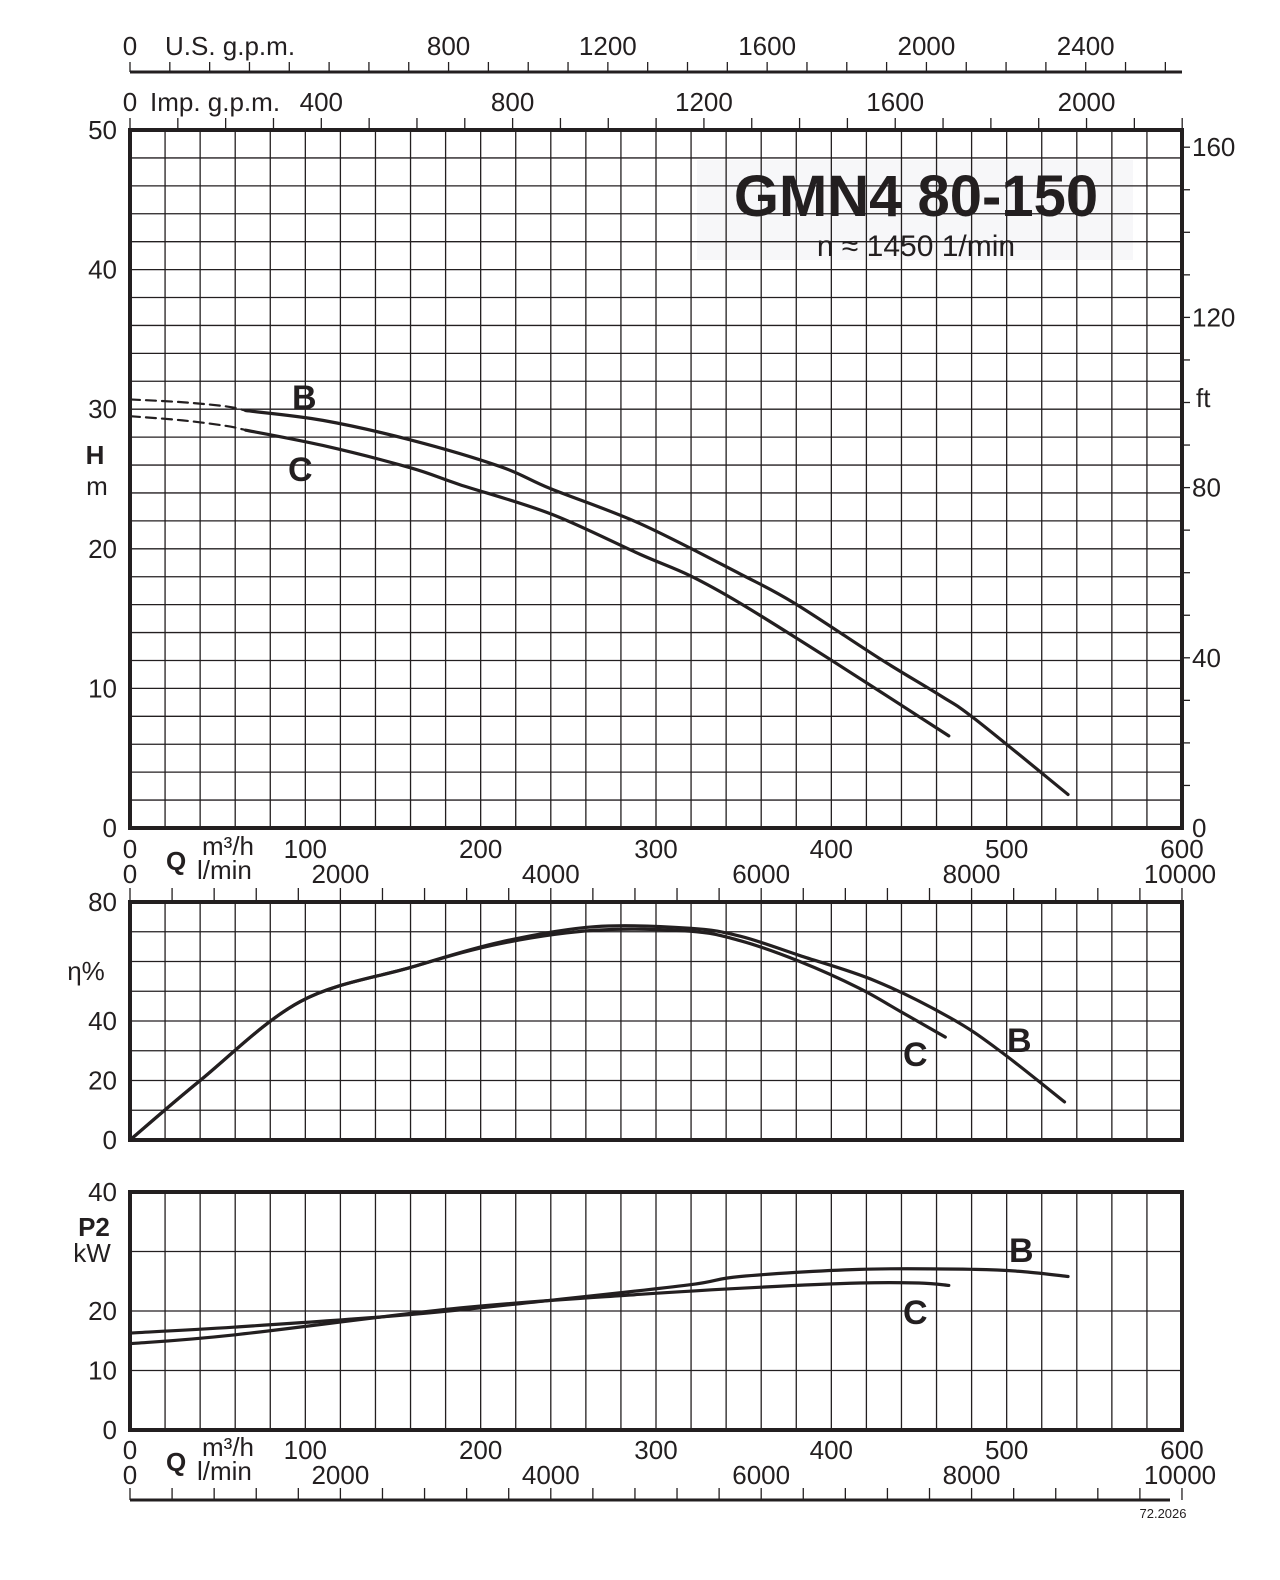 The height and width of the screenshot is (1580, 1280). I want to click on footer-code: 72.2026, so click(1163, 1513).